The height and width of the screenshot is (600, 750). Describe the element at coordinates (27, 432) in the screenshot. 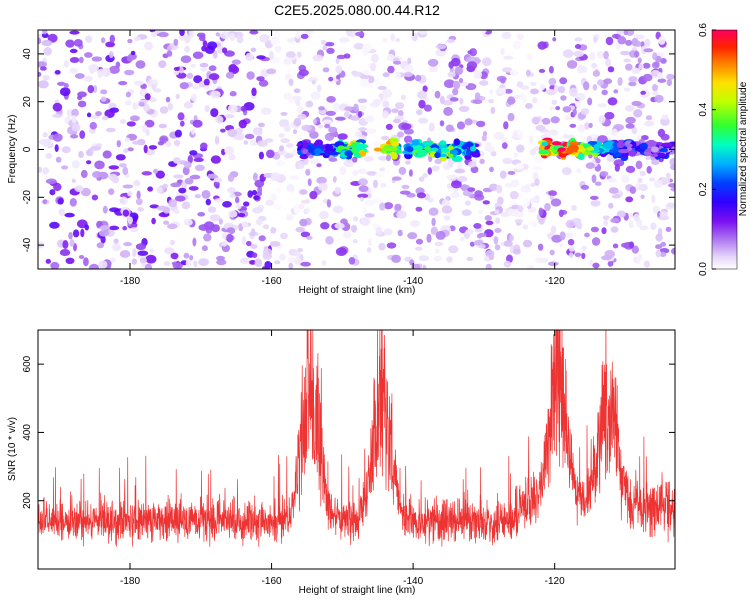

I see `snr-y-tick-label: 400` at that location.